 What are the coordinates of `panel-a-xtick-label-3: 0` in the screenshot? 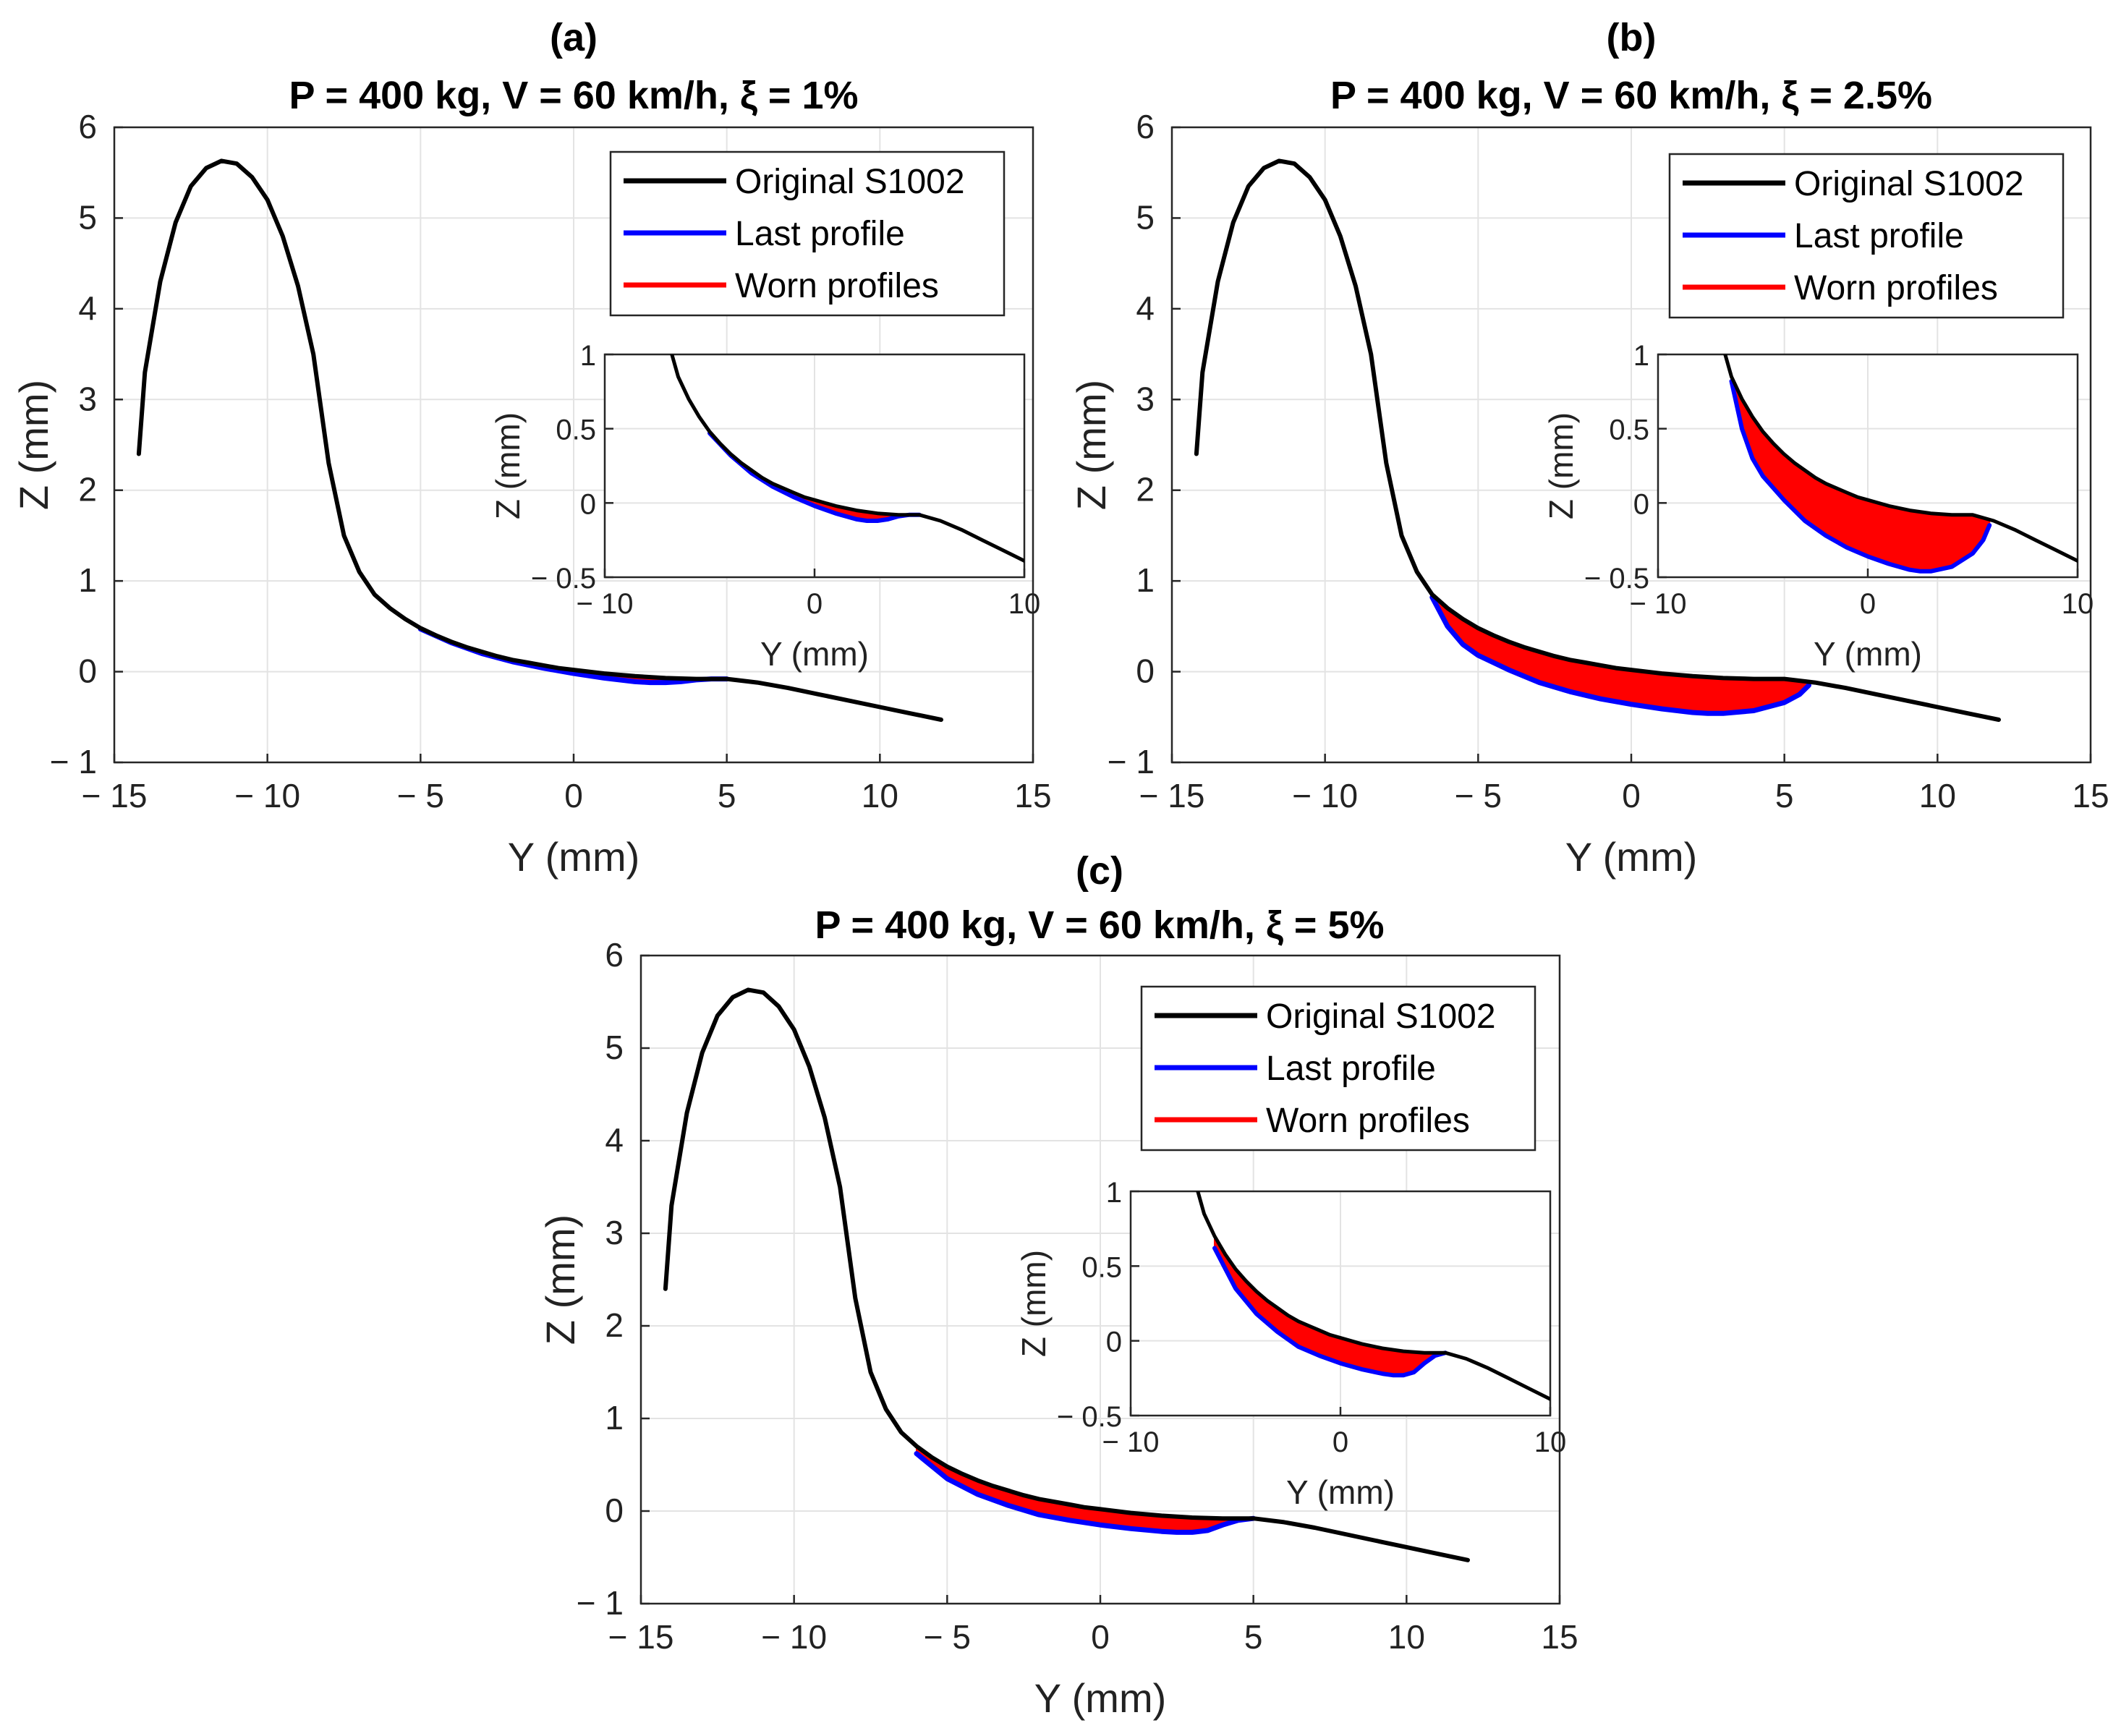 It's located at (573, 795).